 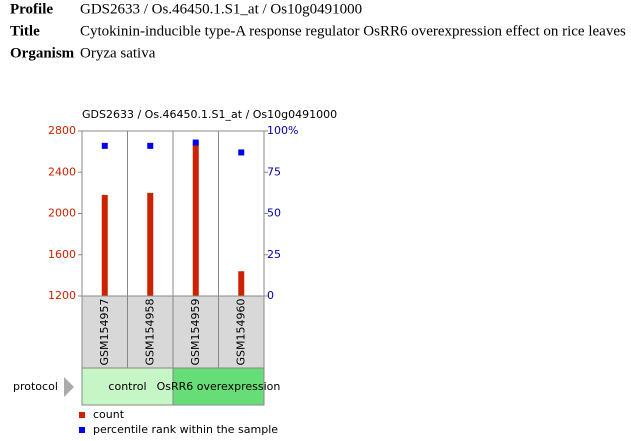 I want to click on y2-tick-label: 100%, so click(x=282, y=130).